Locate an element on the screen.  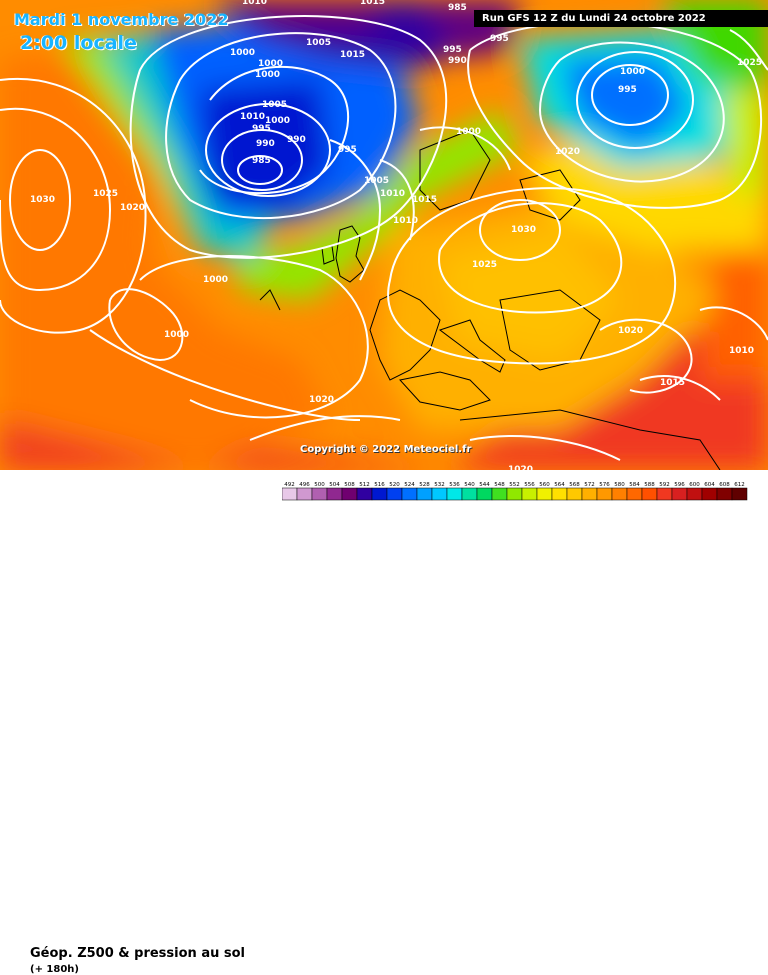
model-run-banner: Run GFS 12 Z du Lundi 24 octobre 2022 is located at coordinates (621, 18).